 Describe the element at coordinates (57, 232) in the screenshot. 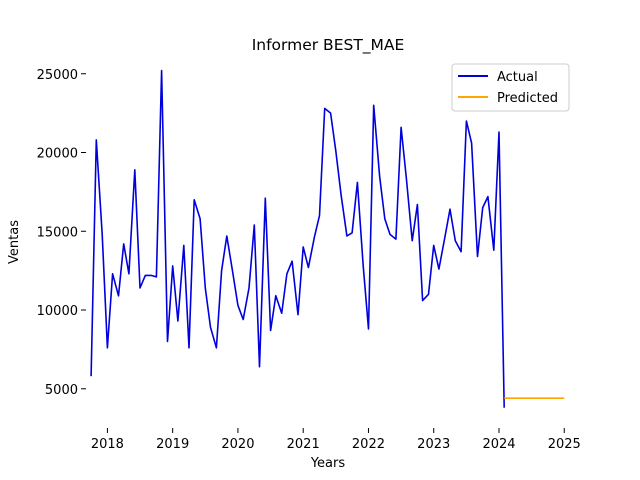

I see `y-tick-label: 15000` at that location.